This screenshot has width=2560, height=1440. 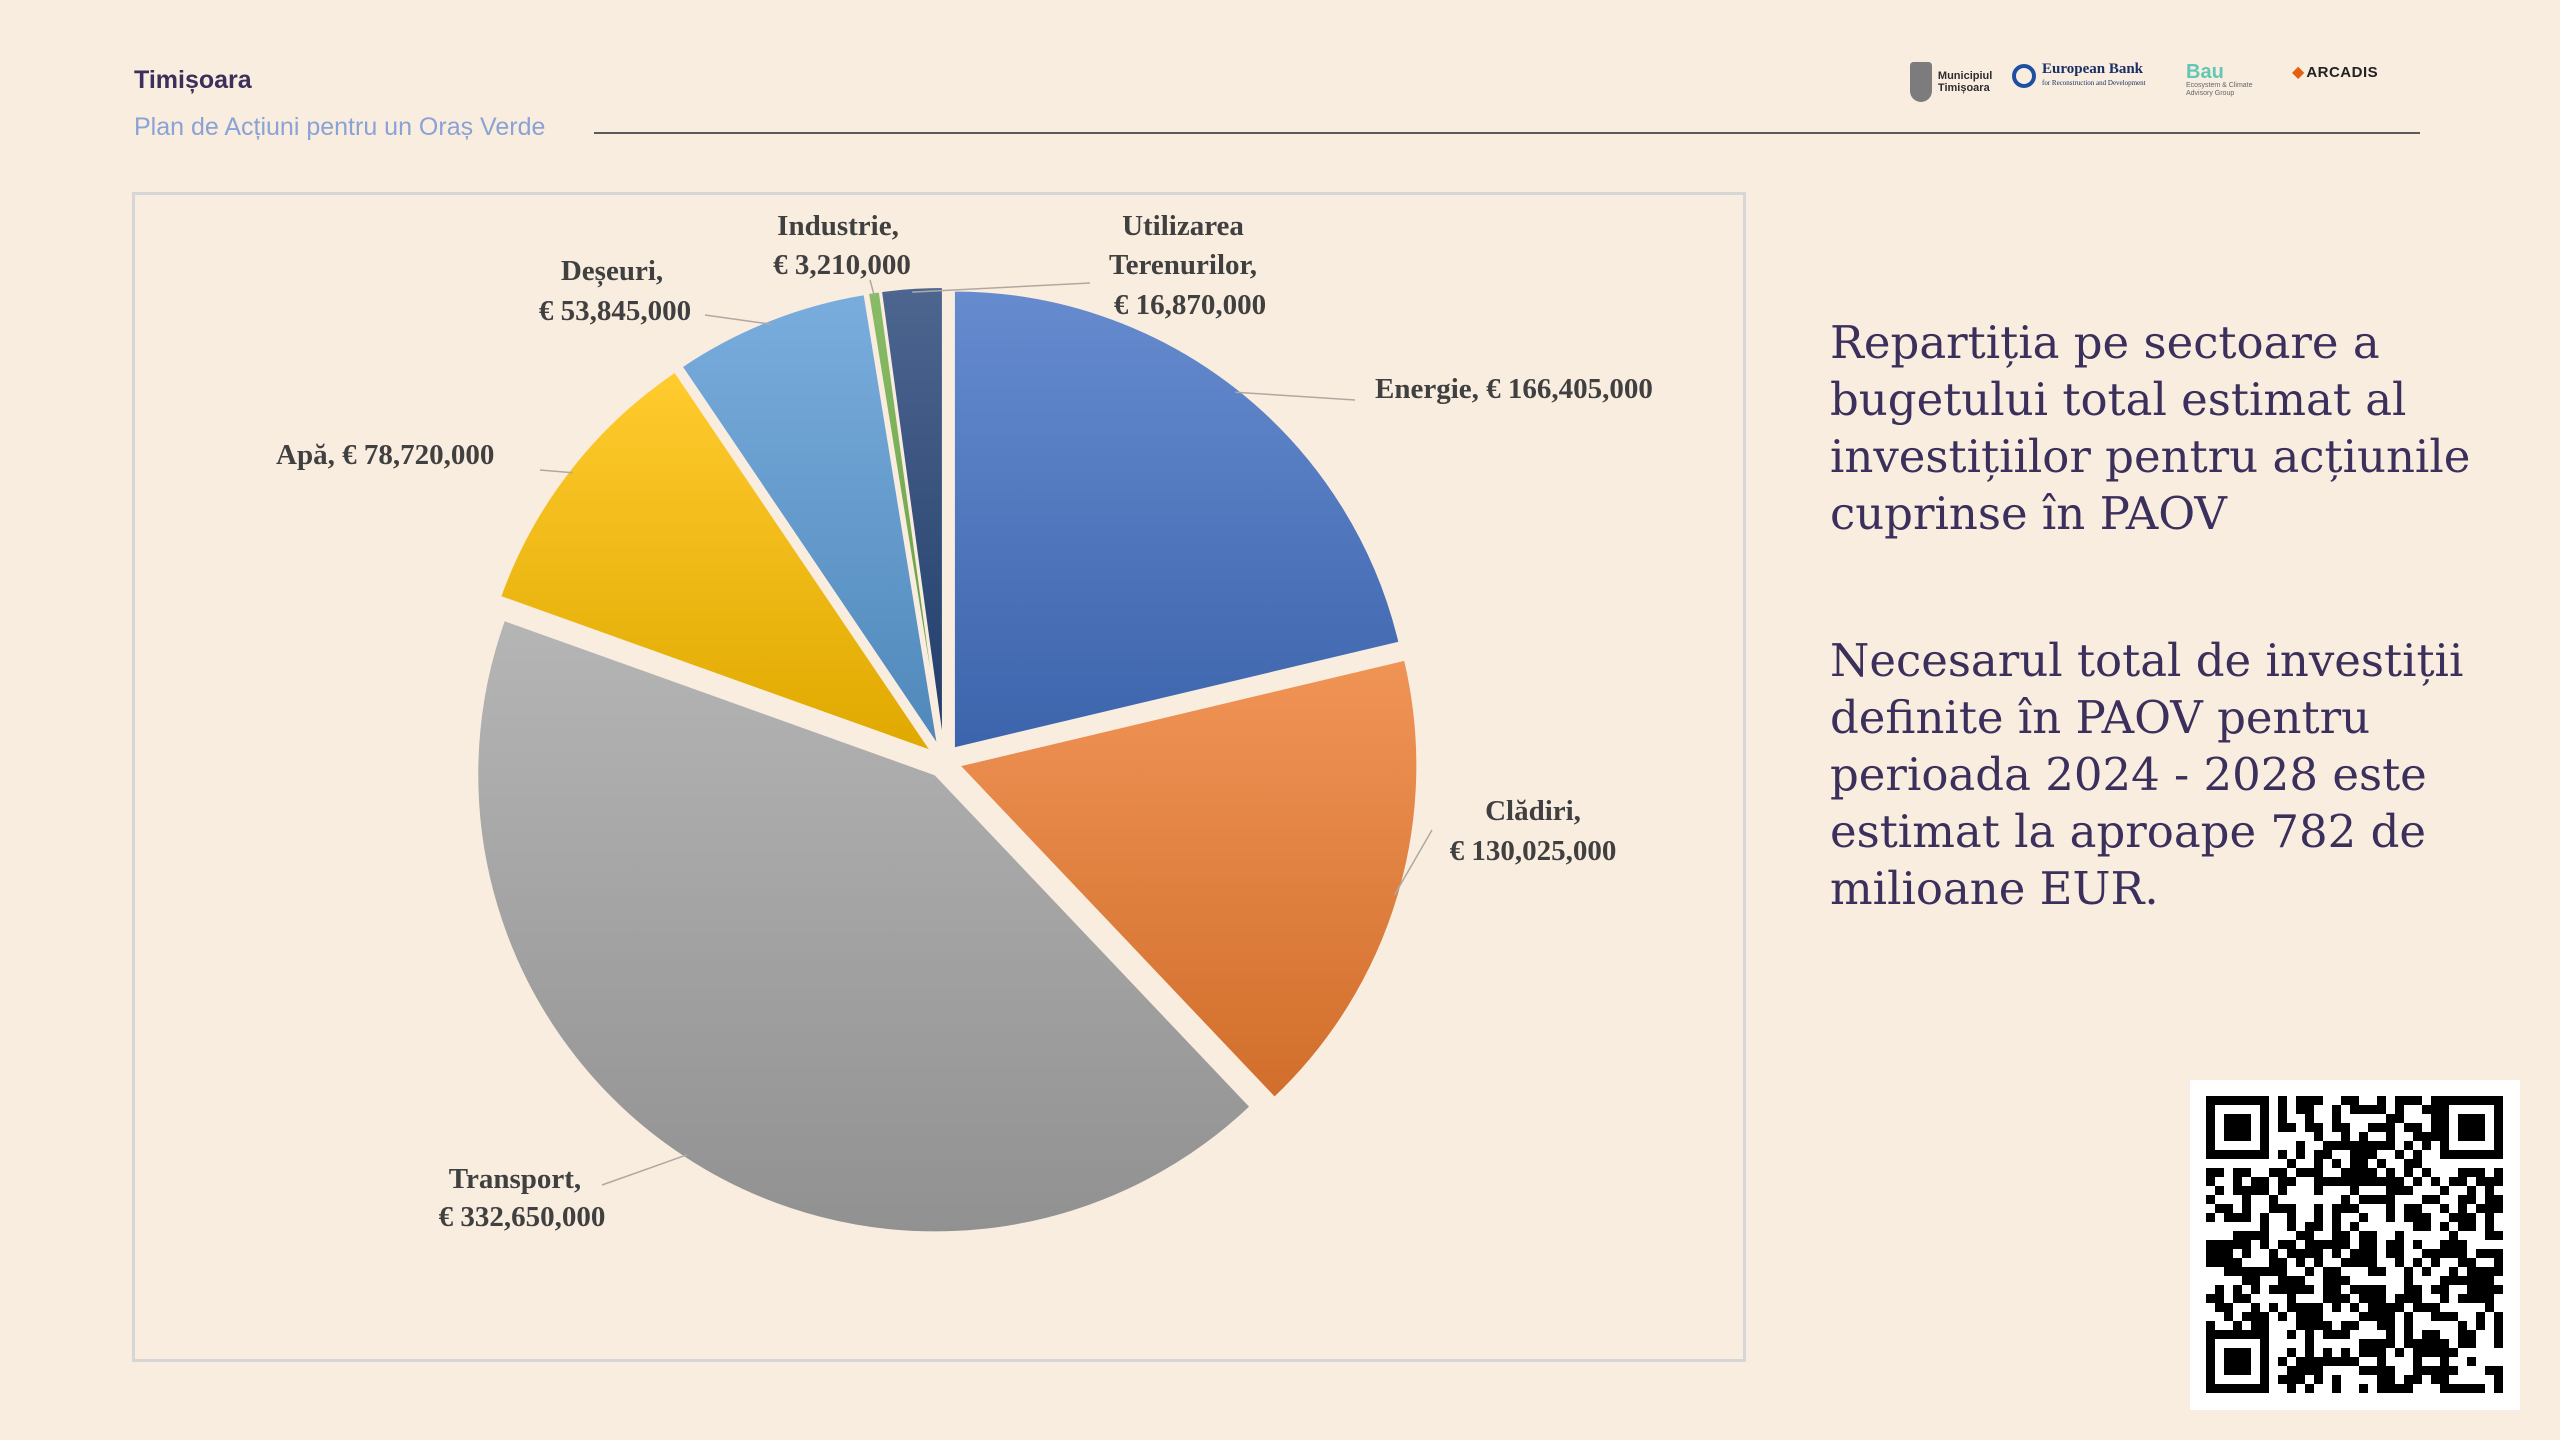 What do you see at coordinates (522, 1217) in the screenshot?
I see `data-label-transport: € 332,650,000` at bounding box center [522, 1217].